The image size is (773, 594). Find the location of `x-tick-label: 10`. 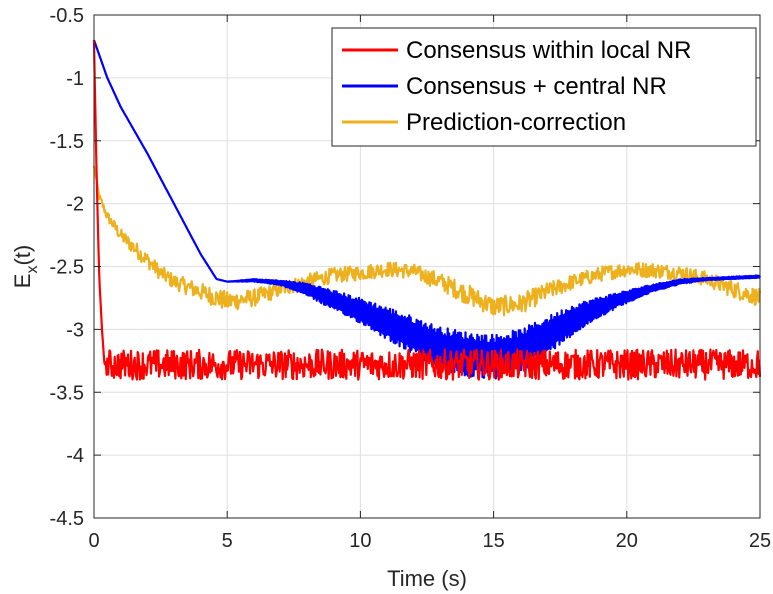

x-tick-label: 10 is located at coordinates (360, 541).